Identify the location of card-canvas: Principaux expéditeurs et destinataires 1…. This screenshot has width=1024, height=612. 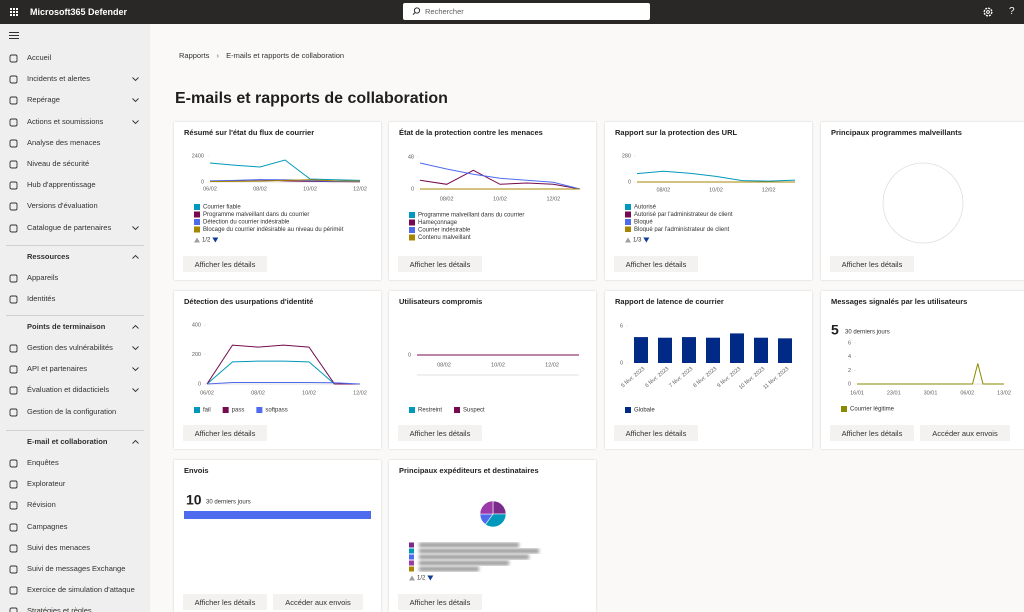
(469, 524).